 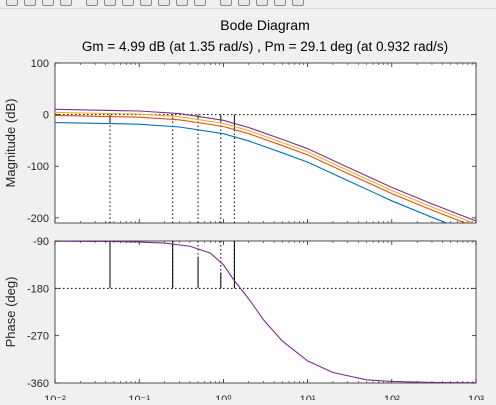 I want to click on x-tick-label: 10³, so click(x=476, y=397).